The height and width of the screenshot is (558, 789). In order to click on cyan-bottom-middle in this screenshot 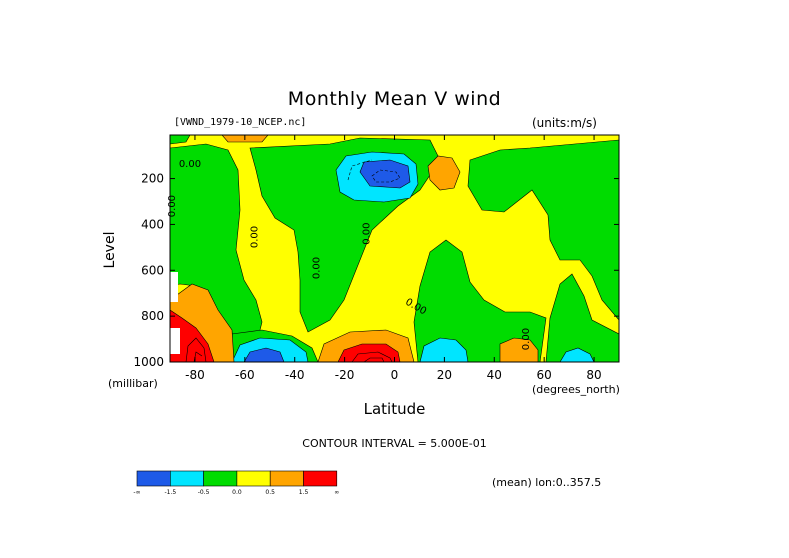, I will do `click(444, 349)`.